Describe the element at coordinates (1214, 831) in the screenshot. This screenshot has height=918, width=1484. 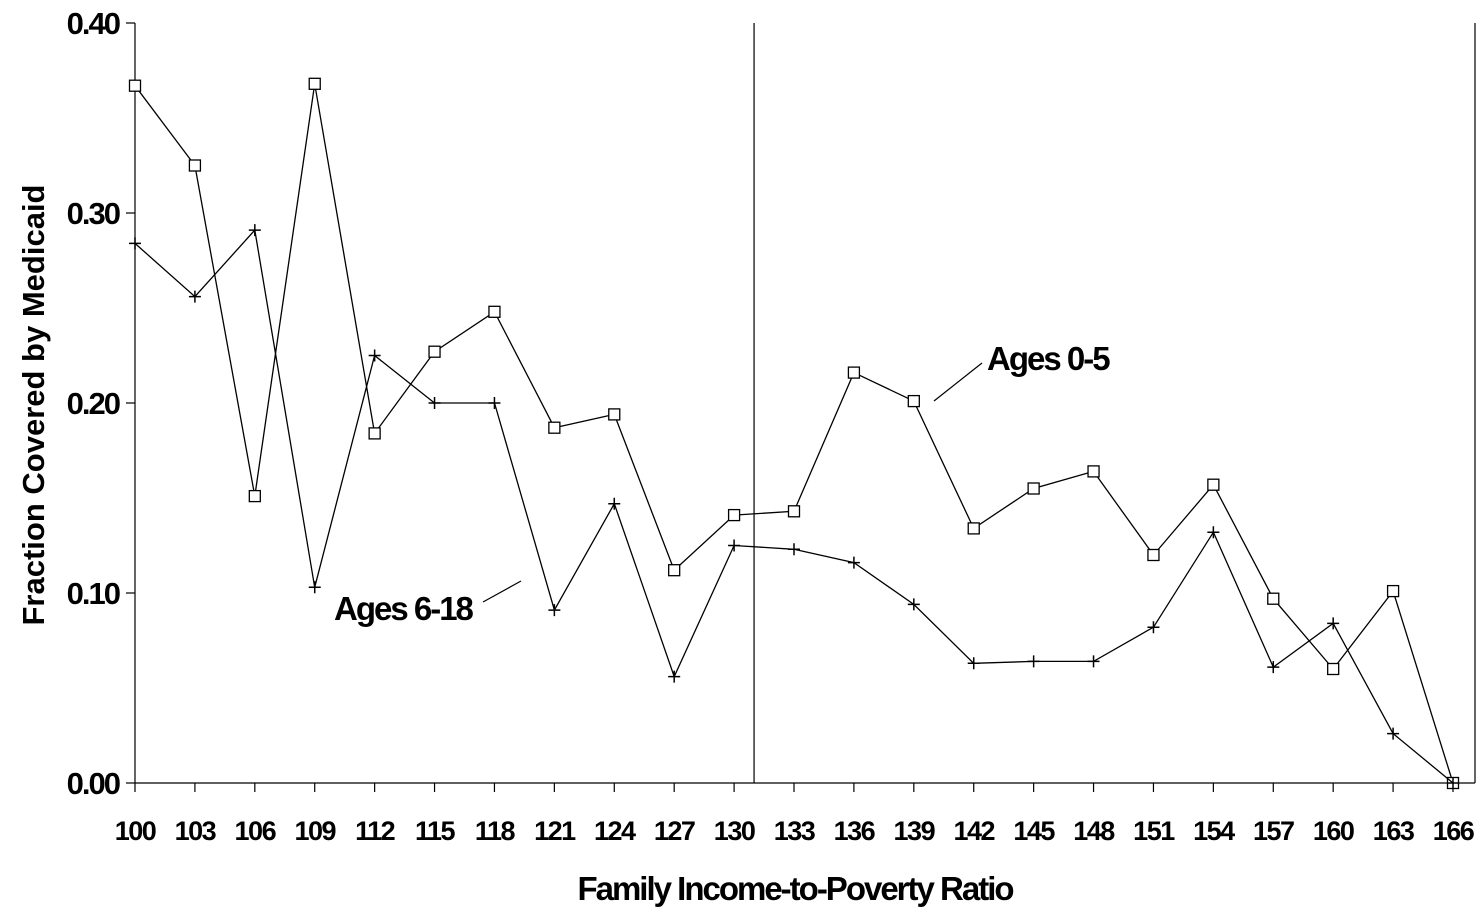
I see `x-tick-label: 154` at that location.